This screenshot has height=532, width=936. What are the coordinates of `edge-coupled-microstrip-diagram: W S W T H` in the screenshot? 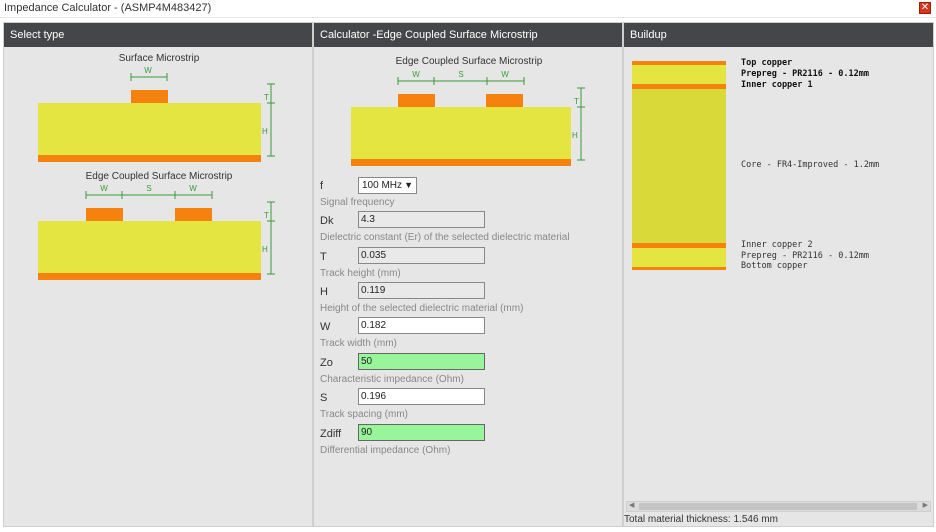 It's located at (159, 243).